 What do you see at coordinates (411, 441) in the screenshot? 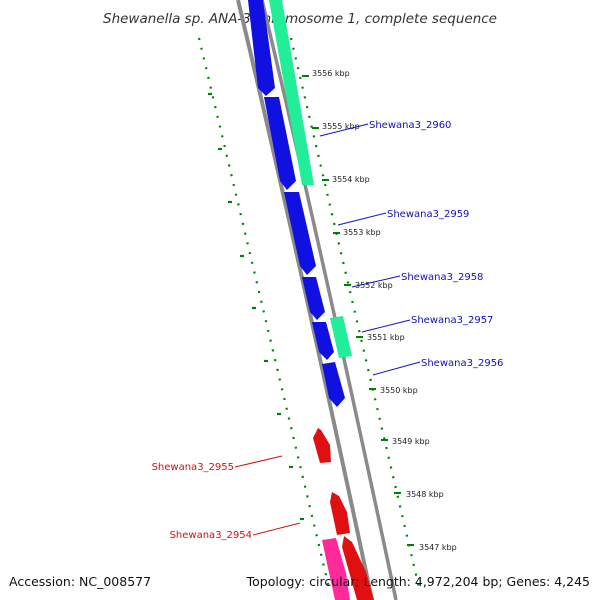
I see `tick-label: 3549 kbp` at bounding box center [411, 441].